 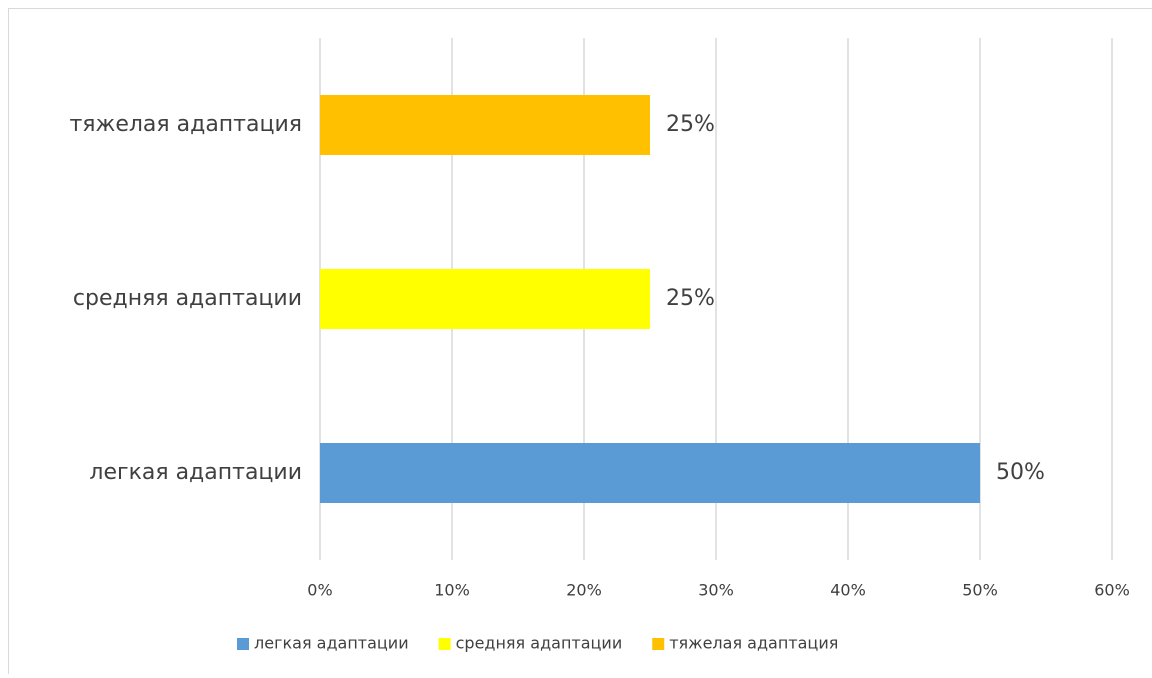 I want to click on legend-label: средняя адаптации, so click(x=539, y=643).